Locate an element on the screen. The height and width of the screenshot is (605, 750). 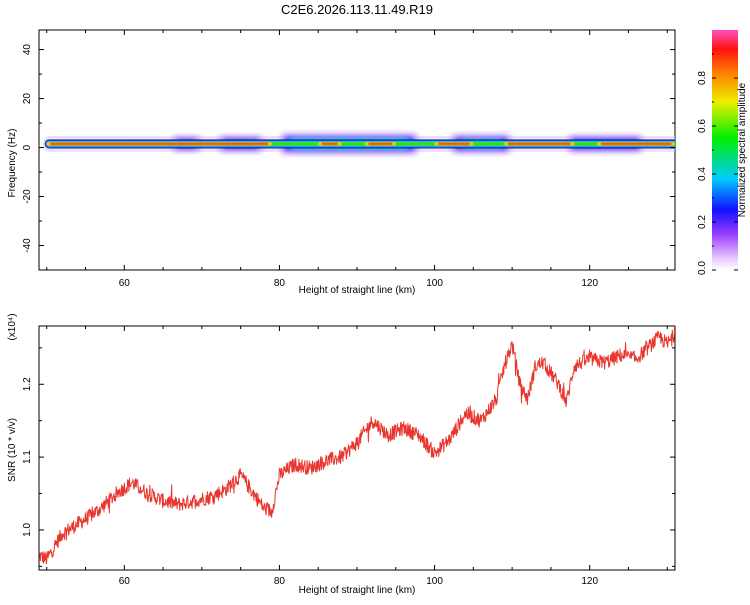
spectrogram-y-tick-label: 20 is located at coordinates (27, 99).